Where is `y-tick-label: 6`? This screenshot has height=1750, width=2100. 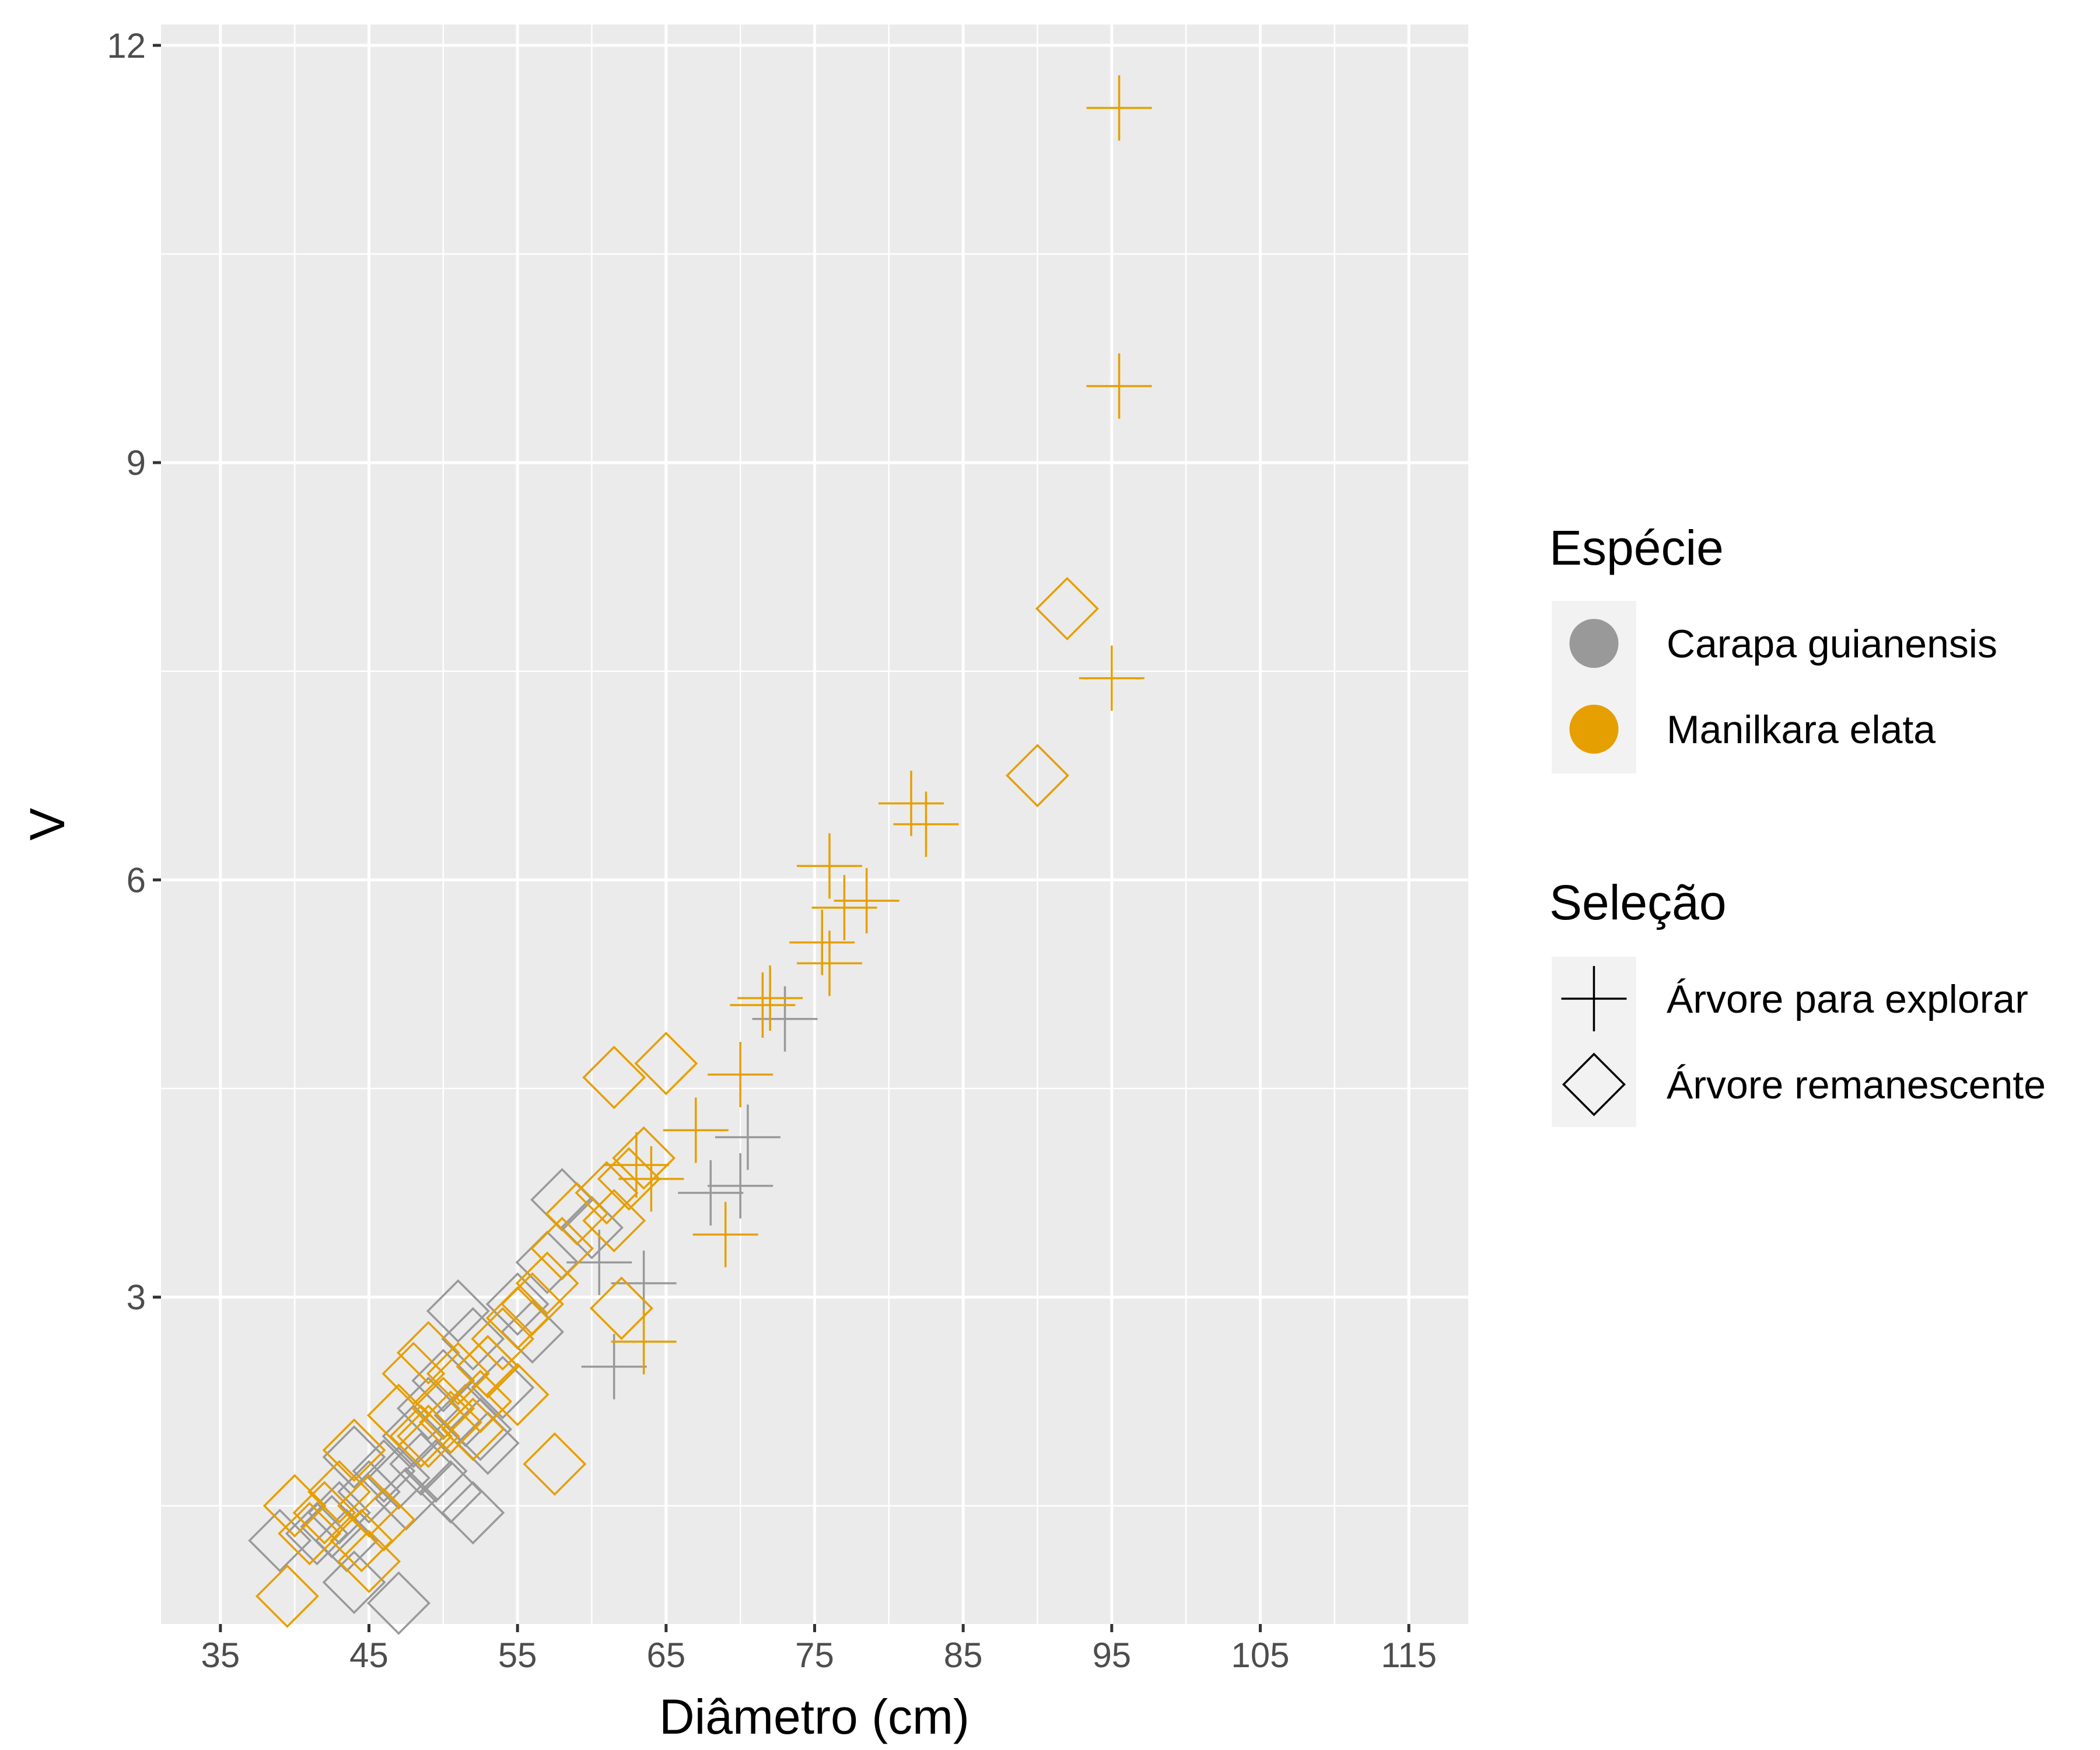
y-tick-label: 6 is located at coordinates (136, 880).